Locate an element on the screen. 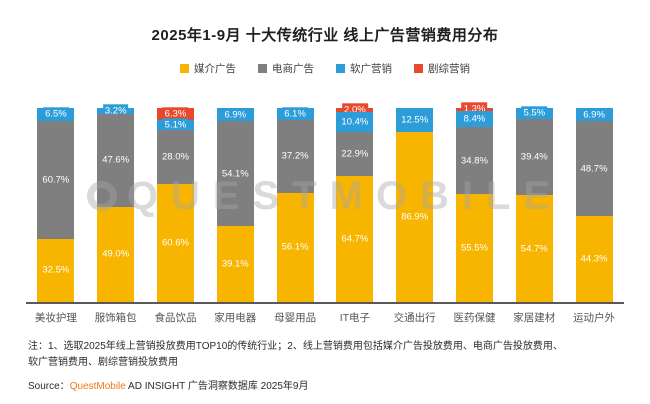 The height and width of the screenshot is (404, 650). segment-soft-ad: 12.5% is located at coordinates (415, 120).